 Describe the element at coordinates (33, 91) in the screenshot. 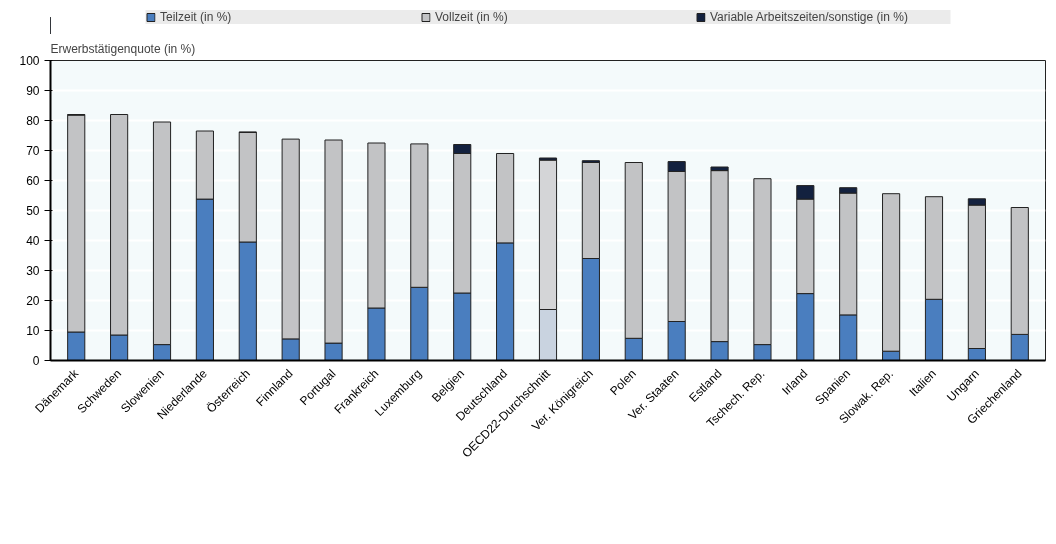

I see `y-tick-label: 90` at that location.